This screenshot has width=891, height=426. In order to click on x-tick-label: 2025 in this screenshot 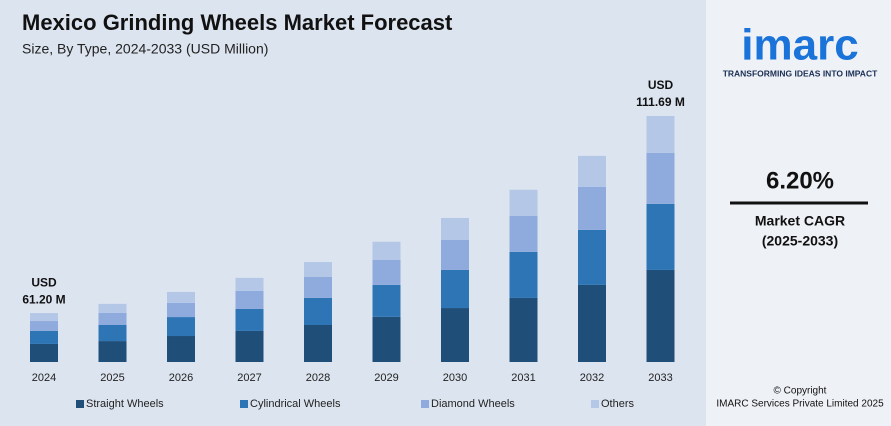, I will do `click(112, 378)`.